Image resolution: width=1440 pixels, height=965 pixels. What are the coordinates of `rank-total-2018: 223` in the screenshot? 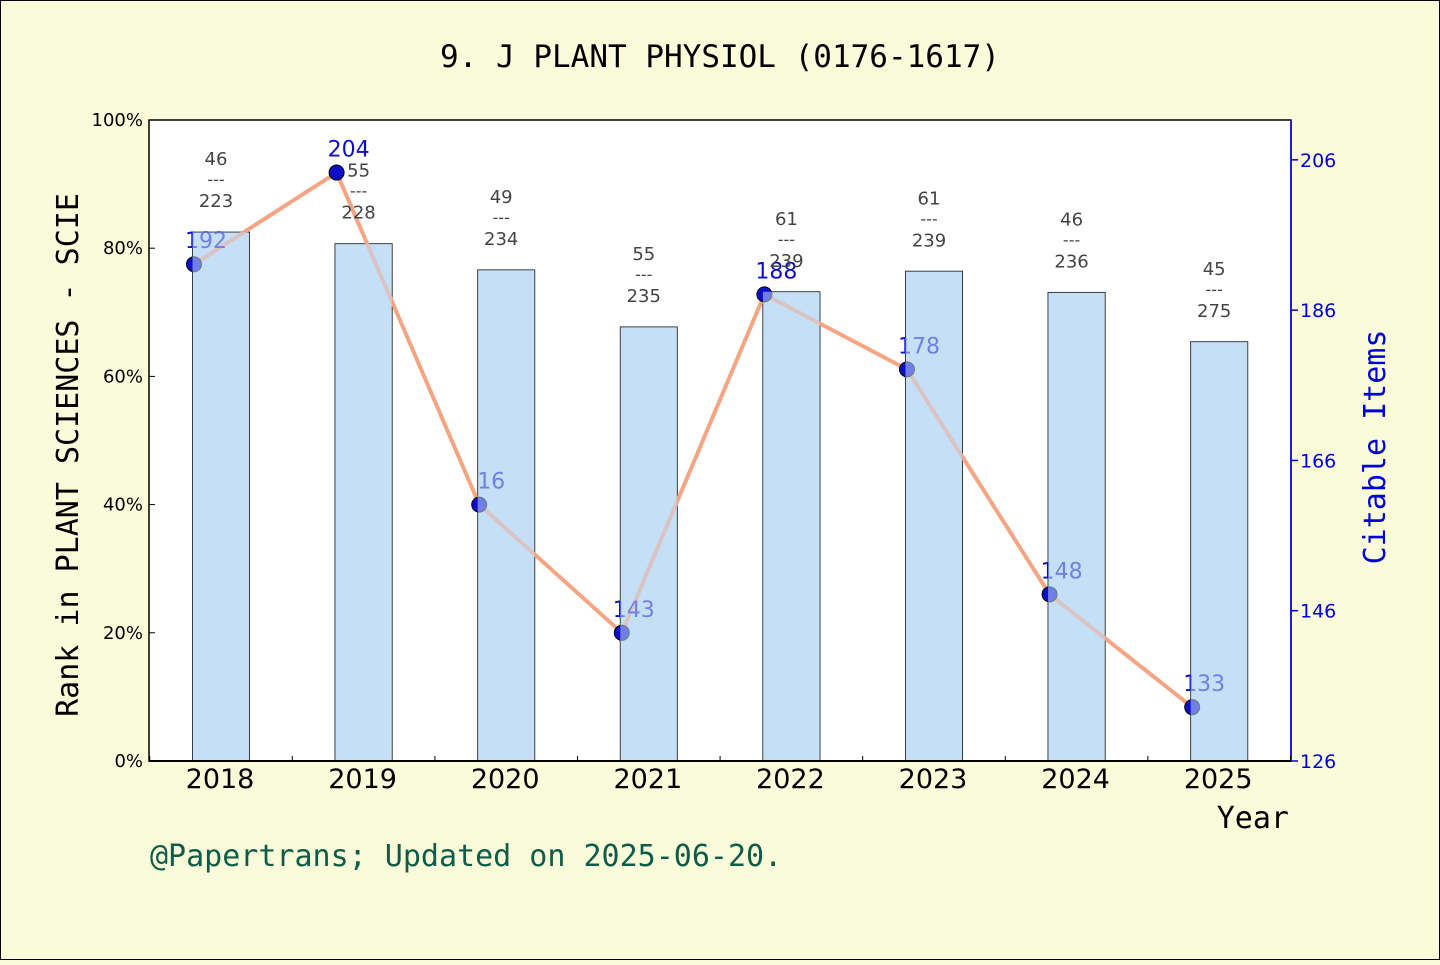 It's located at (216, 201).